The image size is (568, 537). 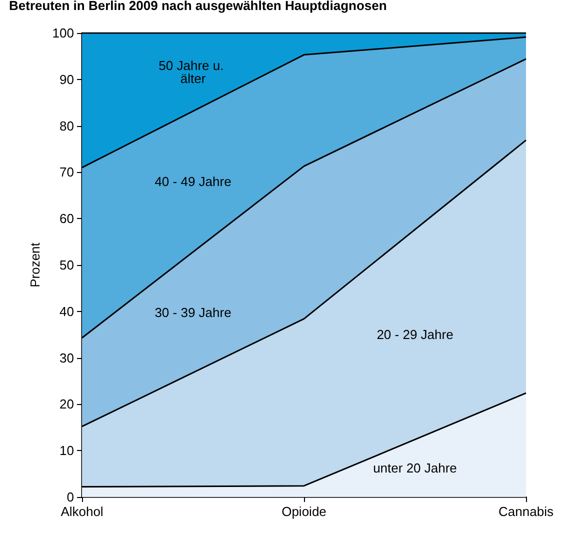 I want to click on y-tick-label: 90, so click(x=67, y=79).